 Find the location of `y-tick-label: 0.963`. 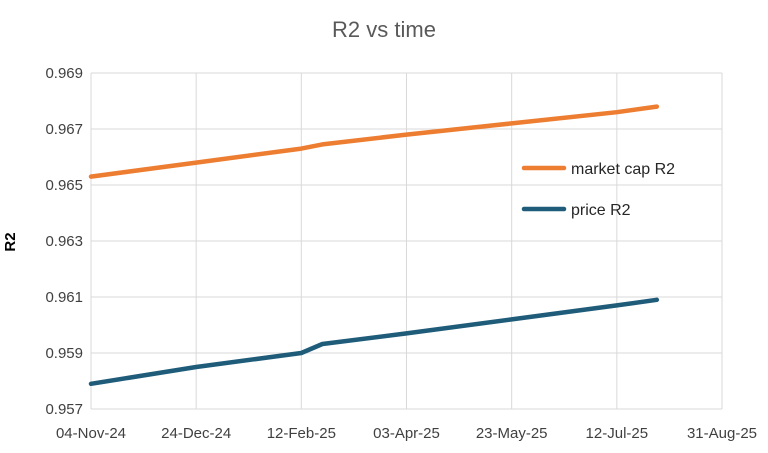

y-tick-label: 0.963 is located at coordinates (64, 241).